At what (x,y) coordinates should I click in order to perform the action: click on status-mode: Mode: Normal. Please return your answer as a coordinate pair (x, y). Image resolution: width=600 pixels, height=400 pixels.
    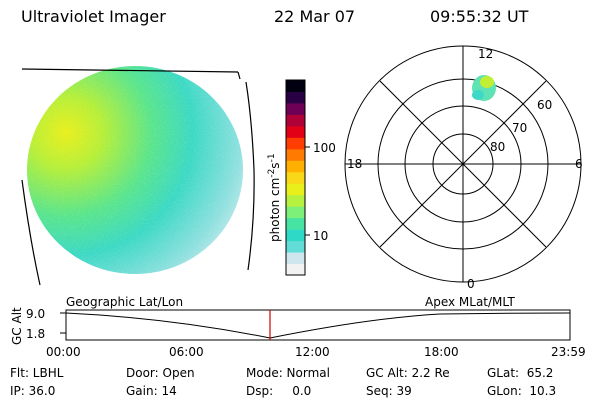
    Looking at the image, I should click on (288, 373).